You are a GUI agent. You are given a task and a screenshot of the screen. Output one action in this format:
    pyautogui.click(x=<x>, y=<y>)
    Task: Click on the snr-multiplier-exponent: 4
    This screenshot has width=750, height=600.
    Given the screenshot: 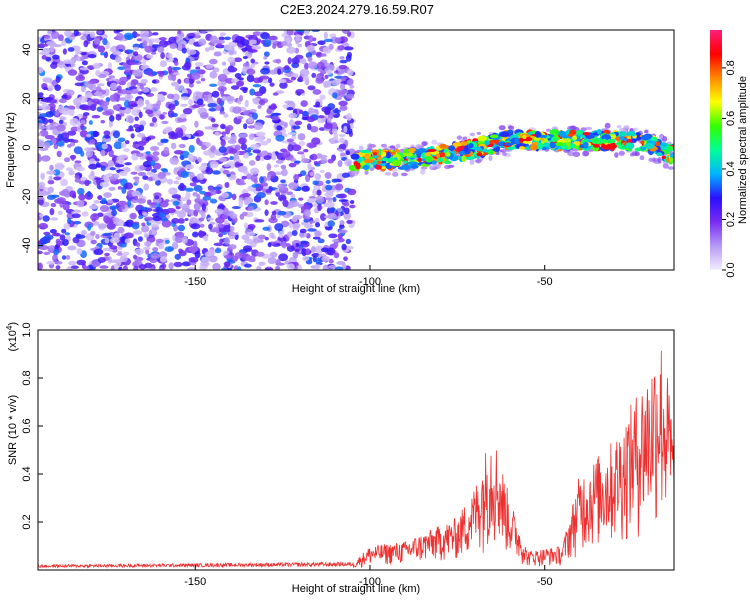 What is the action you would take?
    pyautogui.click(x=9, y=327)
    